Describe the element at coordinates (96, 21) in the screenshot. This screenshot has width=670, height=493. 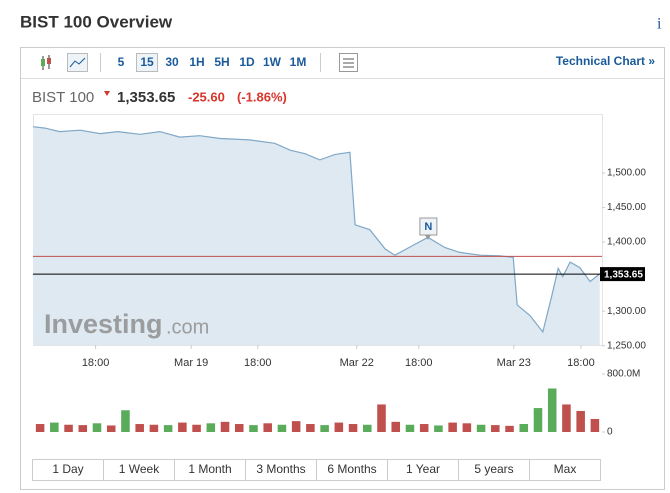
I see `title: BIST 100 Overview` at that location.